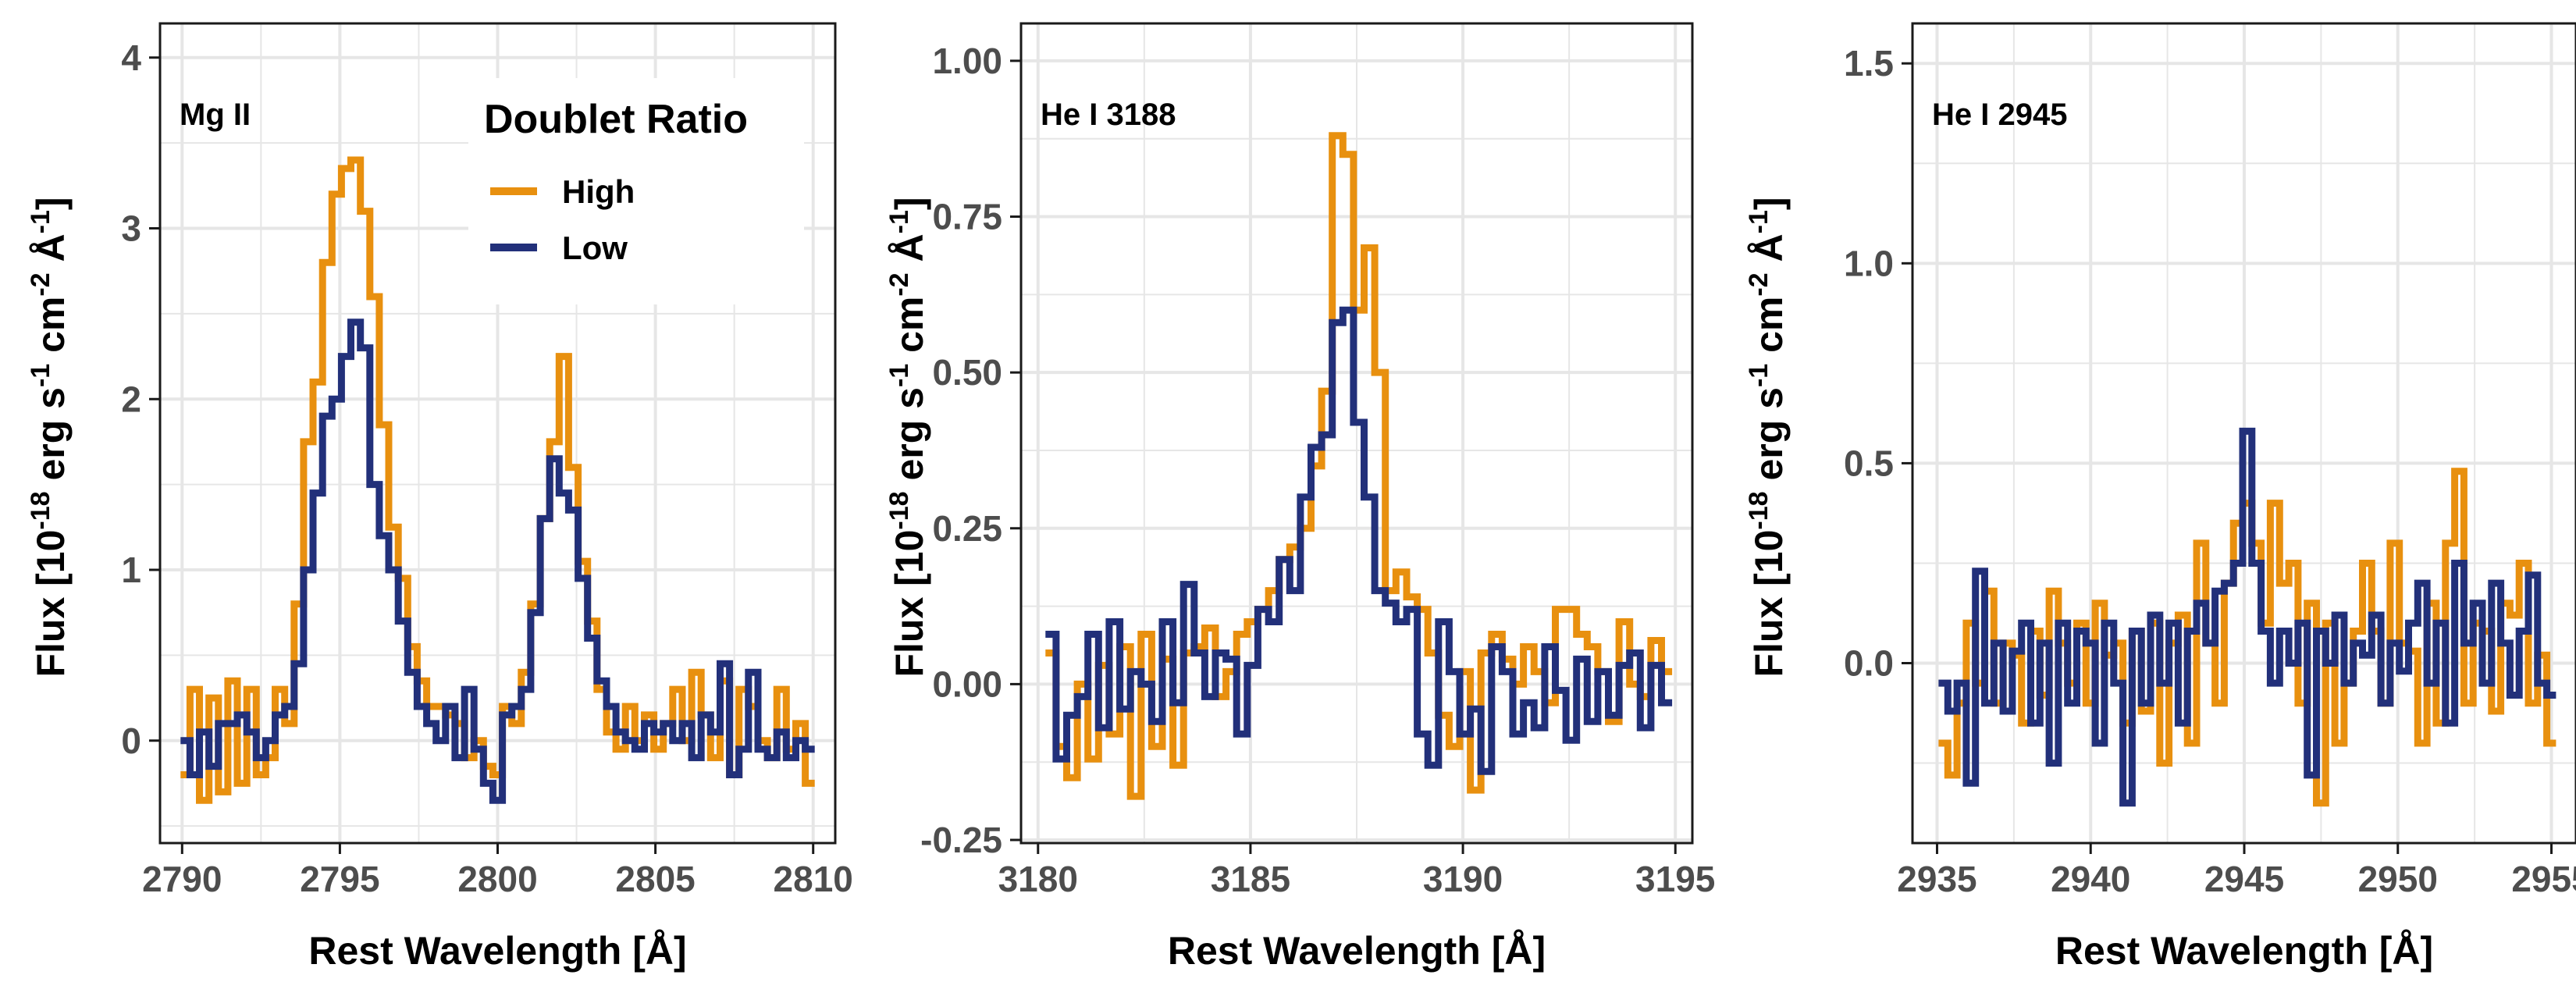 The height and width of the screenshot is (1007, 2576). I want to click on x-tick-label: 2945, so click(2244, 879).